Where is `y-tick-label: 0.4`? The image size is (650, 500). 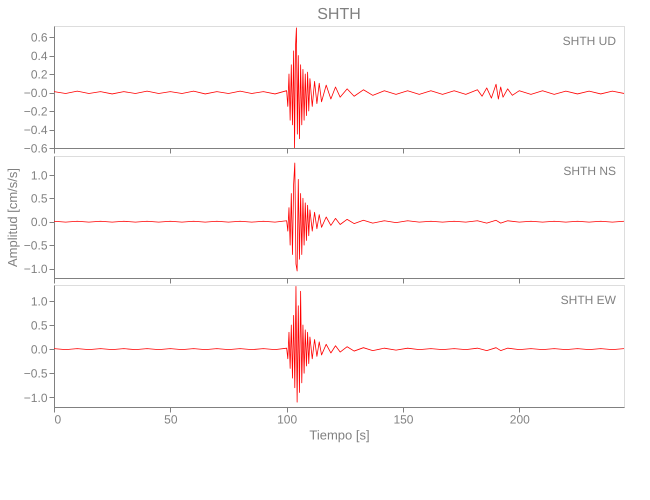 y-tick-label: 0.4 is located at coordinates (39, 56).